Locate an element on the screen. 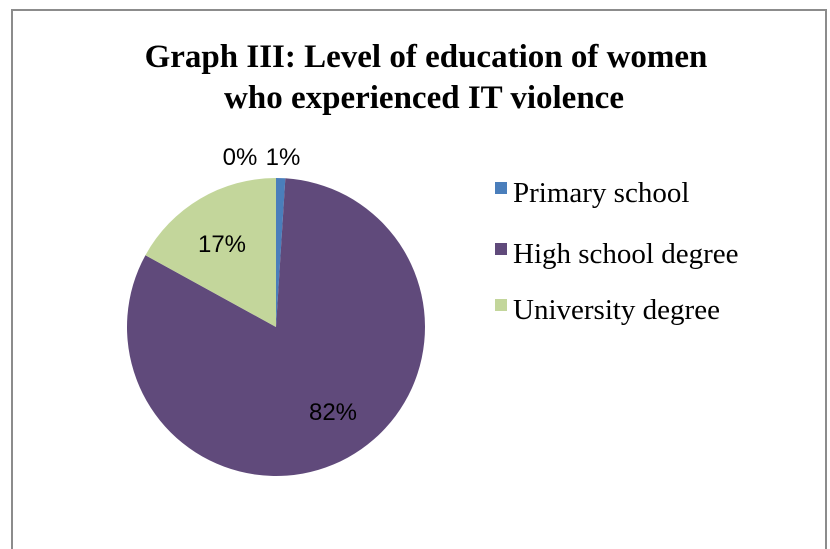 This screenshot has width=830, height=549. pie-slice-university-degree is located at coordinates (210, 252).